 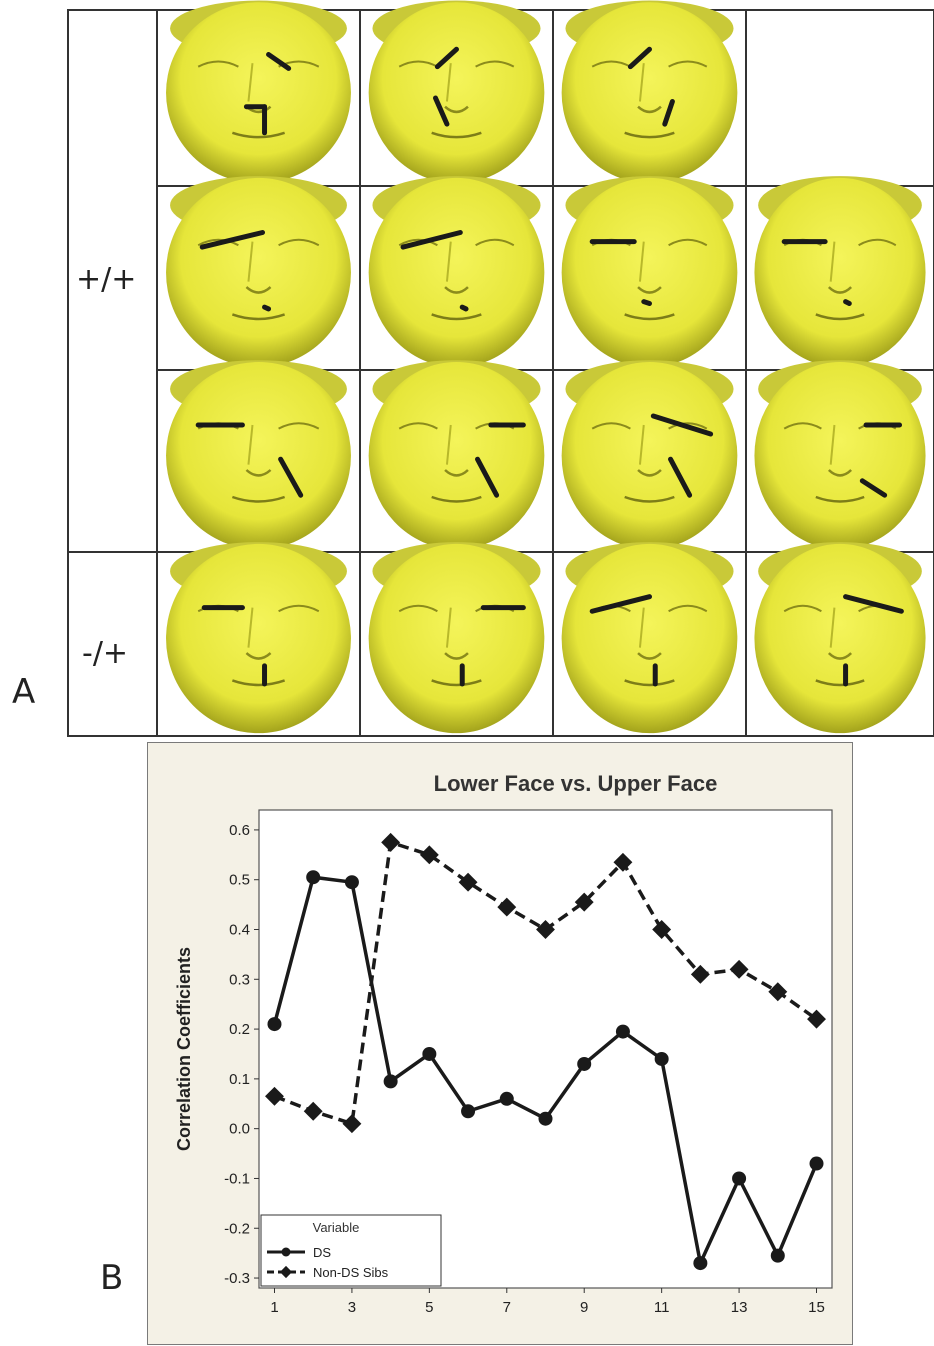 I want to click on x-tick-label: 7, so click(x=507, y=1307).